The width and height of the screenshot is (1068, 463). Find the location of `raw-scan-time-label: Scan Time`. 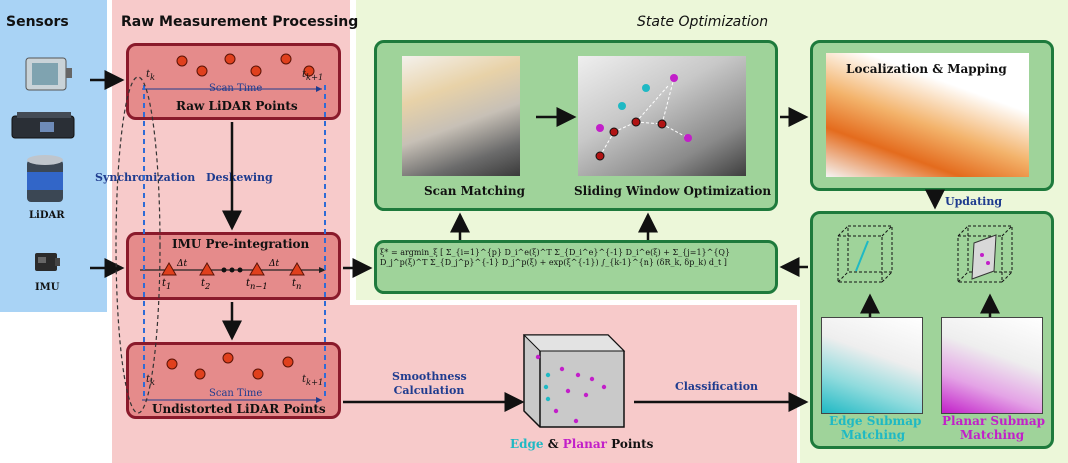

raw-scan-time-label: Scan Time is located at coordinates (236, 88).